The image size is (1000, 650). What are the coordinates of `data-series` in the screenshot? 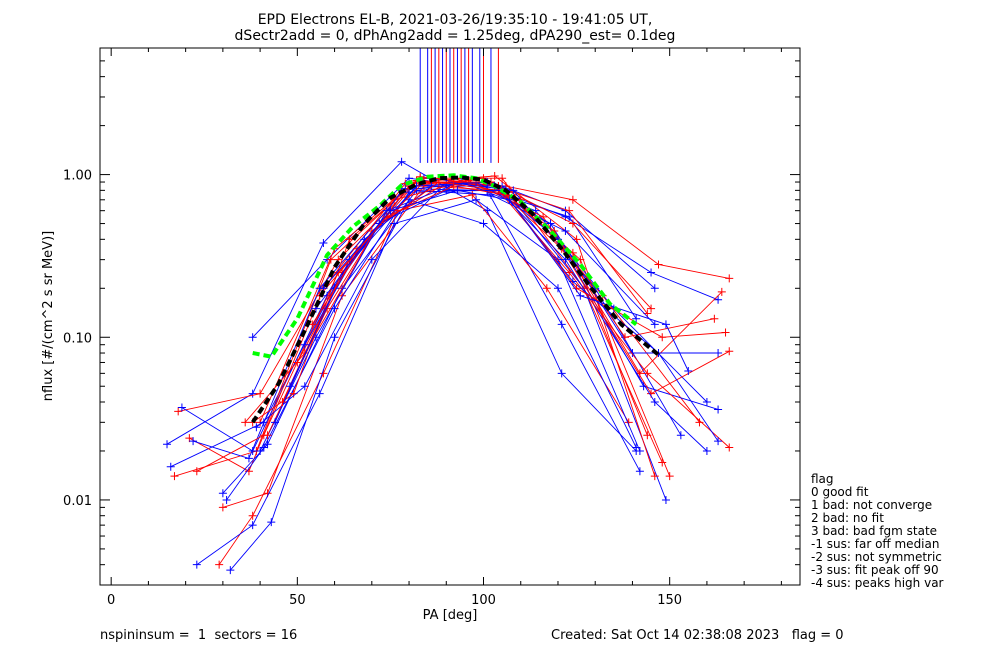 It's located at (513, 288).